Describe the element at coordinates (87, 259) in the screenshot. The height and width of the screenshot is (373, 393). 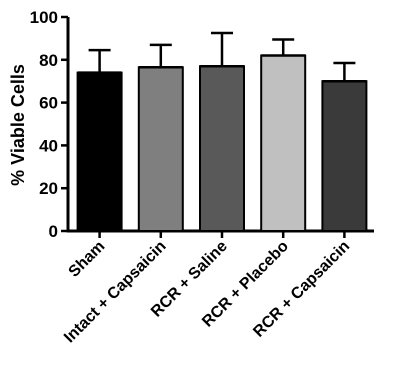
I see `x-tick-label: Sham` at that location.